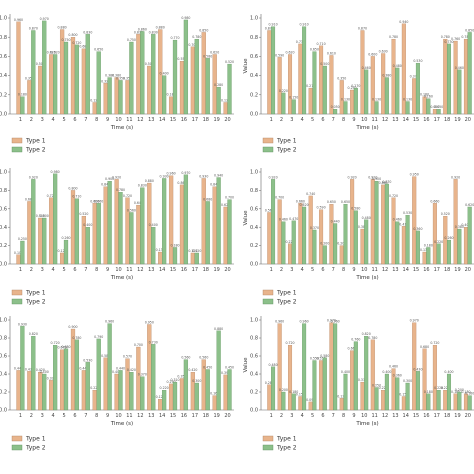  What do you see at coordinates (203, 176) in the screenshot?
I see `bar-data-label: 0.930` at bounding box center [203, 176].